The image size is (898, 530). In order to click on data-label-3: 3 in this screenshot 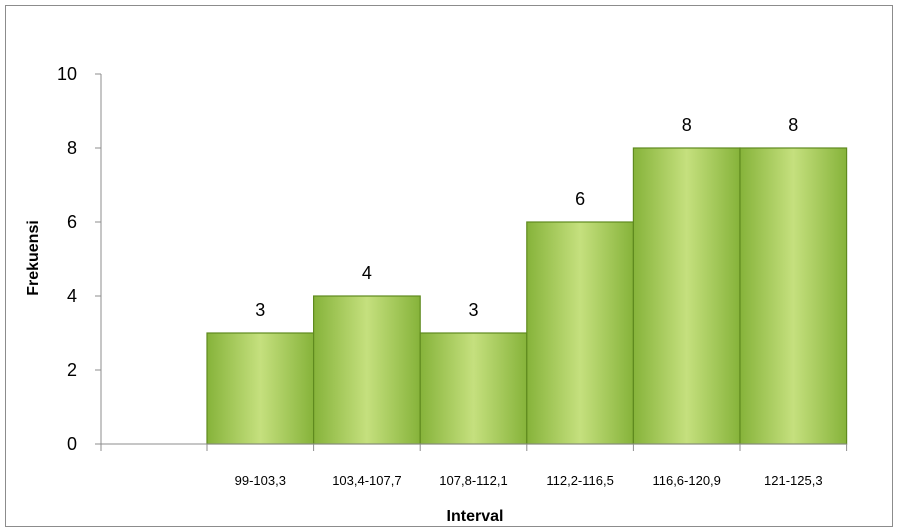, I will do `click(473, 310)`.